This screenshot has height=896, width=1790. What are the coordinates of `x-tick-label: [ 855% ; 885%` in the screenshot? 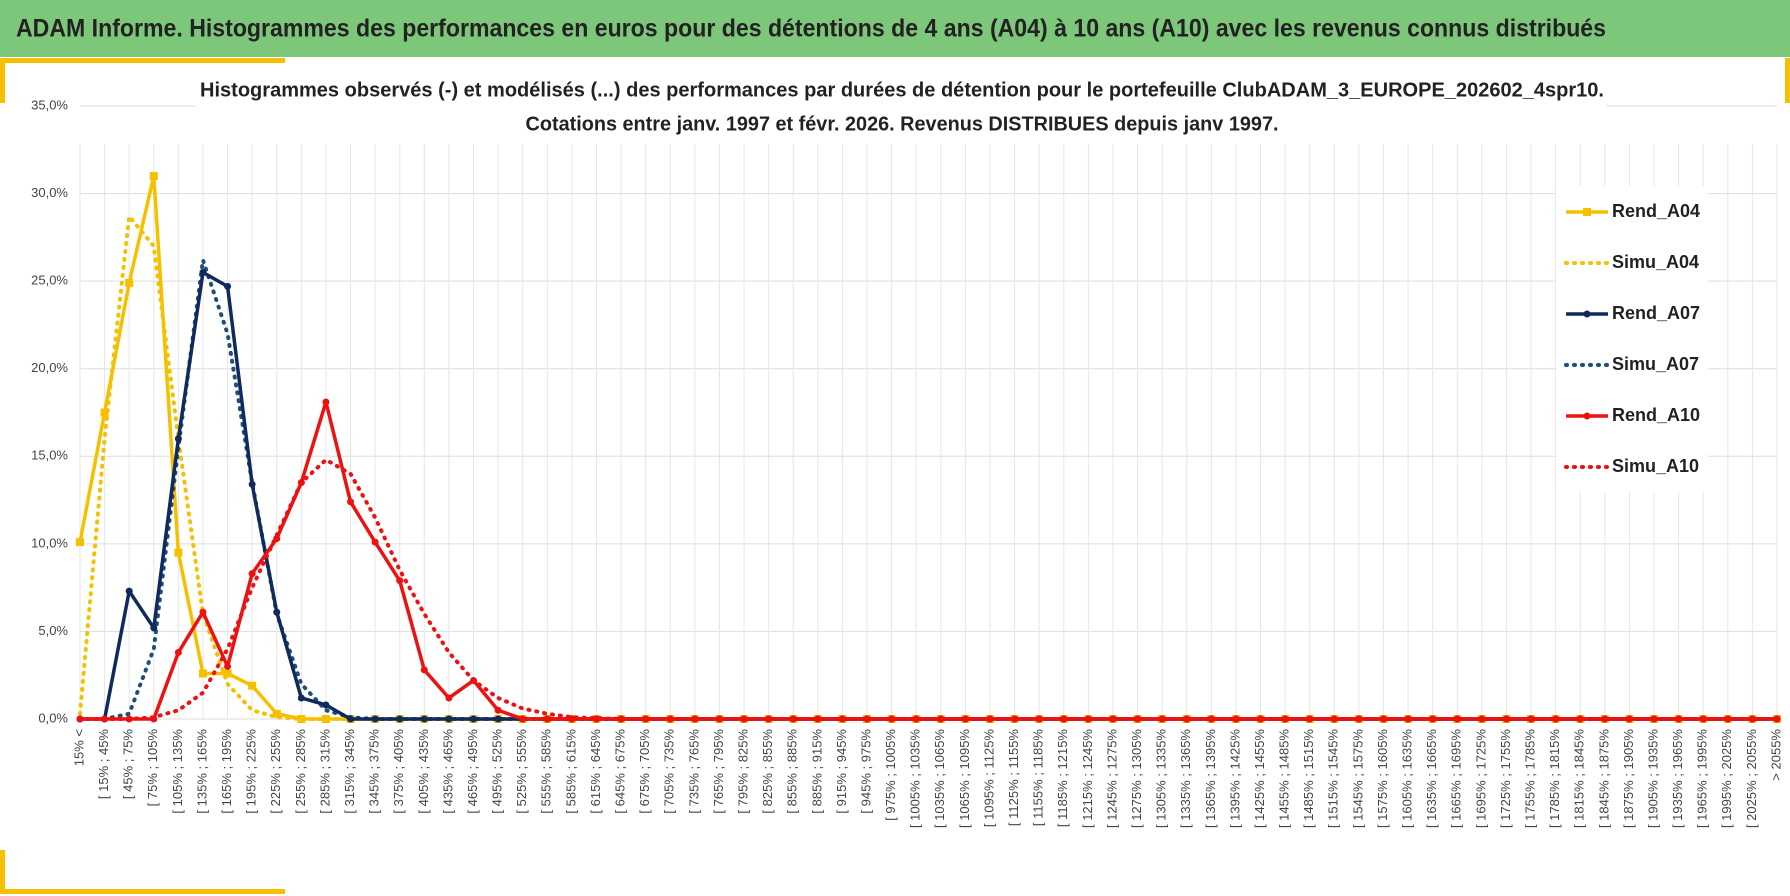 It's located at (792, 771).